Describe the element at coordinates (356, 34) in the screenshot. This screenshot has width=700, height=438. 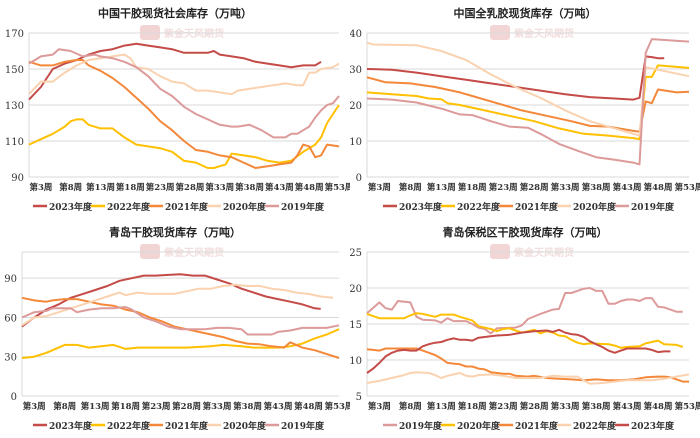
I see `y-tick-label: 40` at that location.